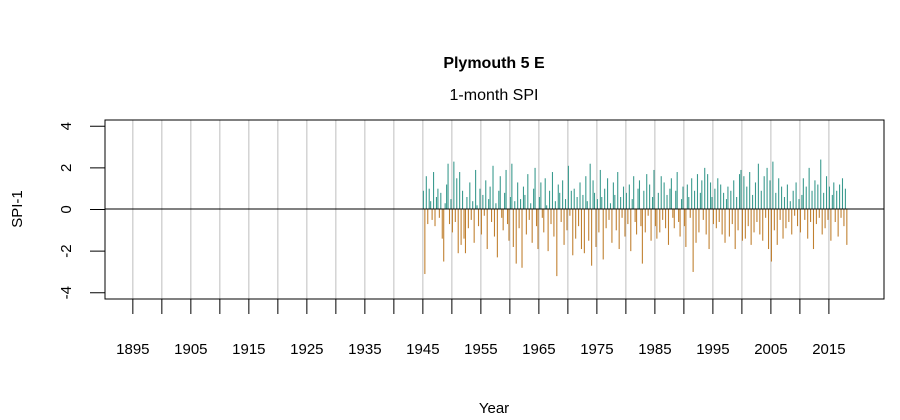 The height and width of the screenshot is (420, 900). What do you see at coordinates (654, 349) in the screenshot?
I see `x-tick-label: 1985` at bounding box center [654, 349].